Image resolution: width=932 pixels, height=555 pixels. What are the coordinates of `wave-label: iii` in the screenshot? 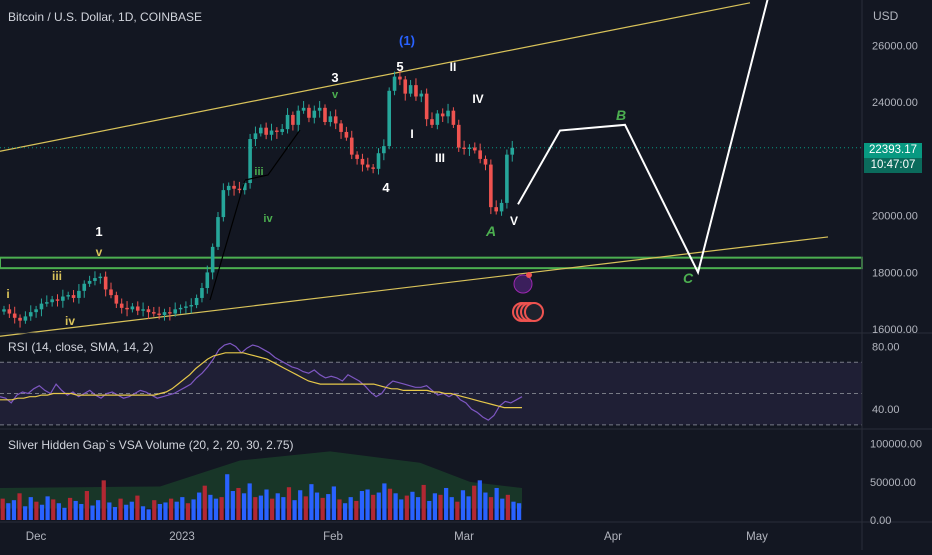 It's located at (57, 276).